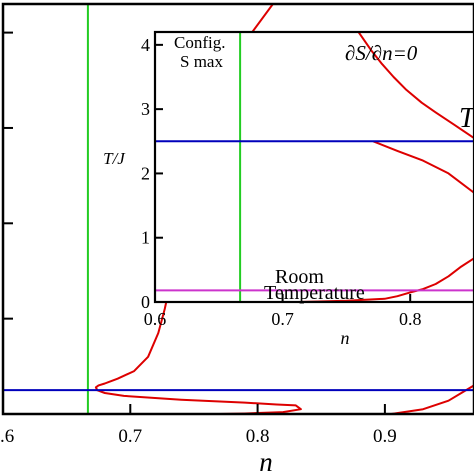  I want to click on main-xtick-label-0: .6, so click(7, 436).